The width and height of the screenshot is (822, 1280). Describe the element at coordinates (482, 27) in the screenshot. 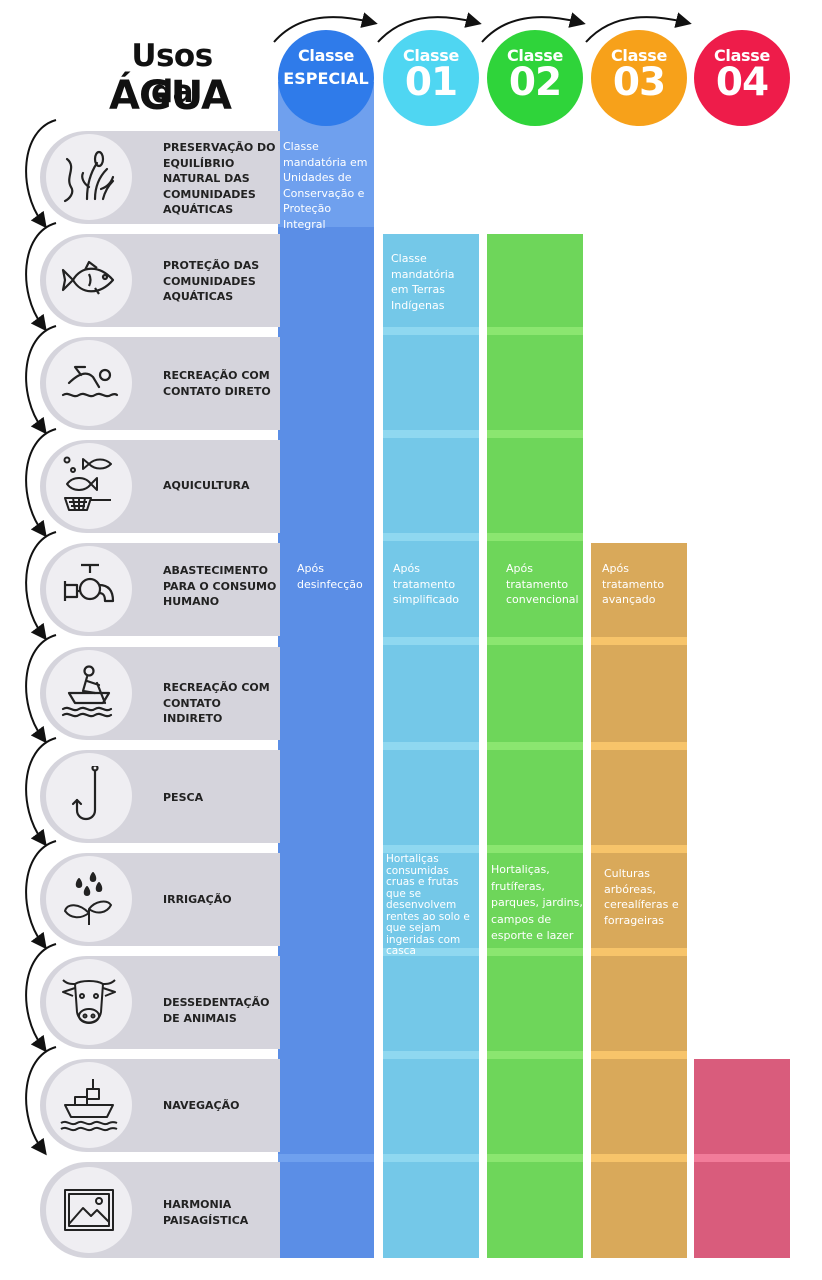

I see `class-arrows` at that location.